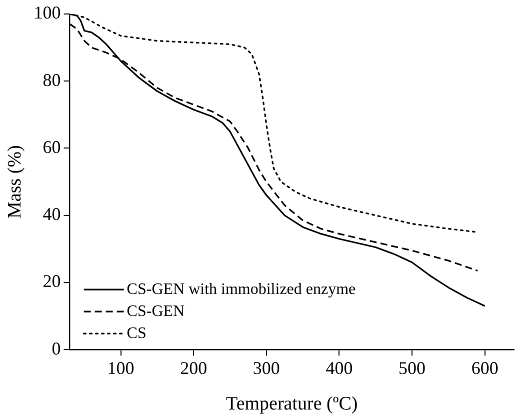 This screenshot has height=420, width=522. I want to click on x-tick-label: 400, so click(339, 368).